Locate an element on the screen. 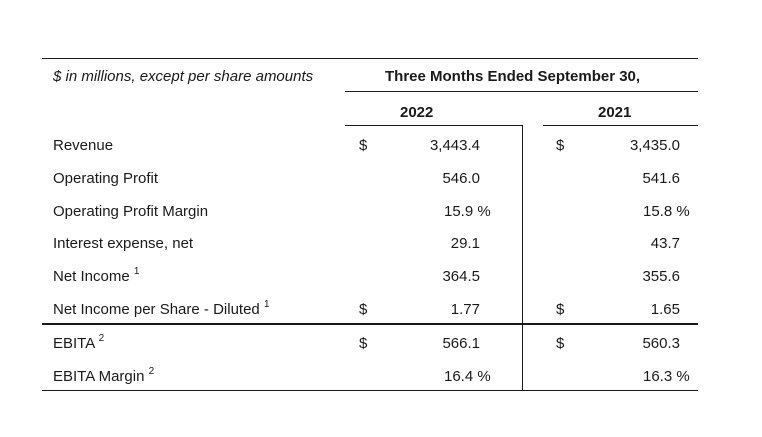 The width and height of the screenshot is (762, 437). value-2022: 29.1 is located at coordinates (465, 243).